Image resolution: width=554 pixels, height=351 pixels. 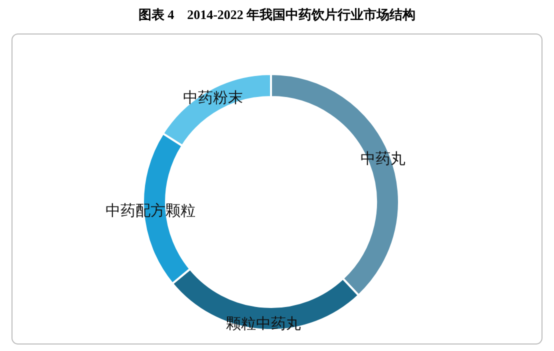 What do you see at coordinates (212, 97) in the screenshot?
I see `slice-label: 中药粉末` at bounding box center [212, 97].